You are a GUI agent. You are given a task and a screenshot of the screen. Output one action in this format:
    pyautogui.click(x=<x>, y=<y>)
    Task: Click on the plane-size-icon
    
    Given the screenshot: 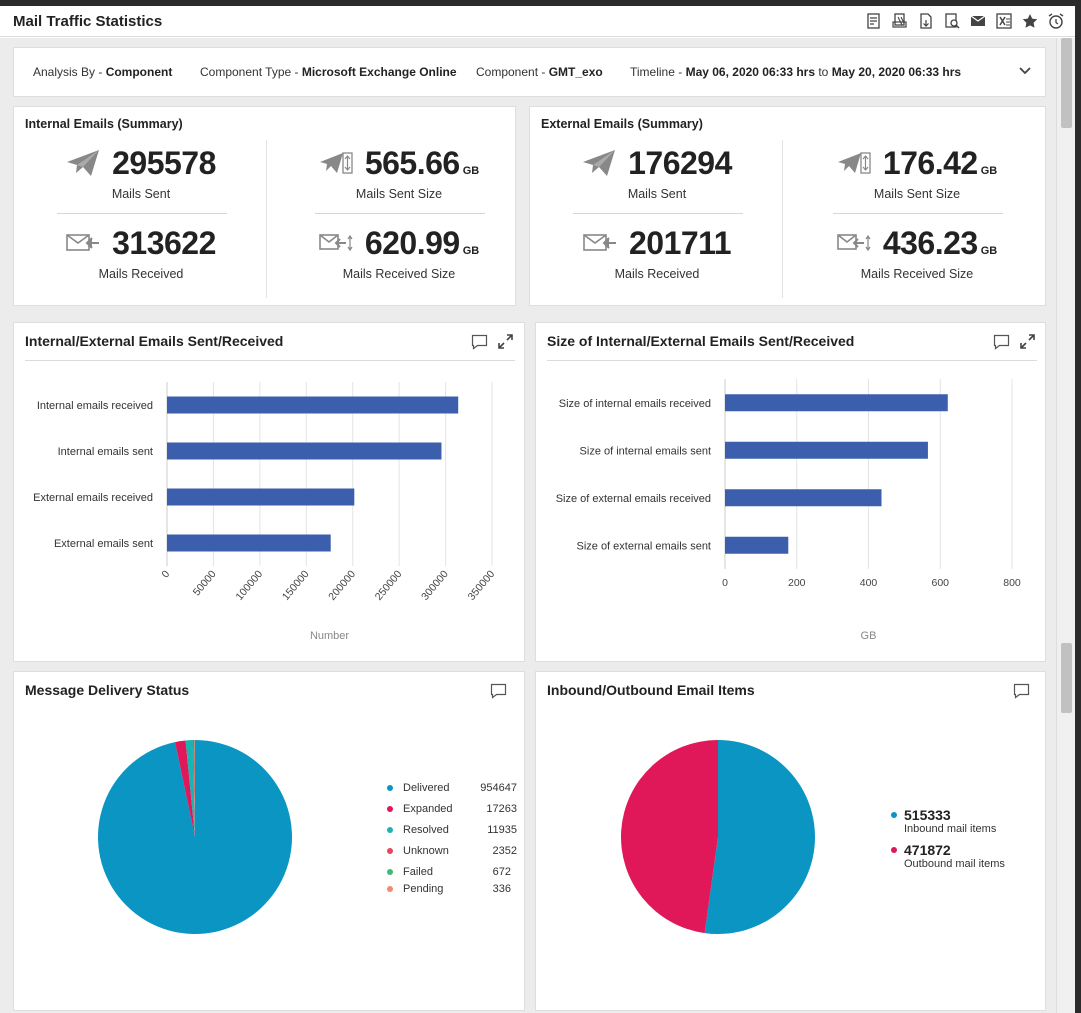 What is the action you would take?
    pyautogui.click(x=336, y=165)
    